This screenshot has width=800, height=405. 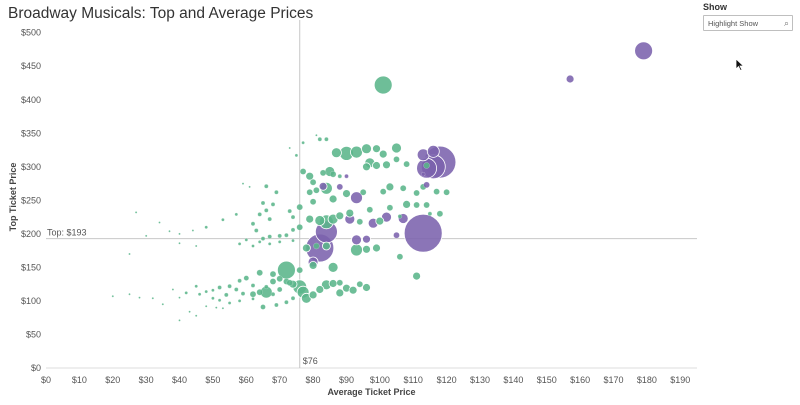 What do you see at coordinates (614, 380) in the screenshot?
I see `x-tick-label: $170` at bounding box center [614, 380].